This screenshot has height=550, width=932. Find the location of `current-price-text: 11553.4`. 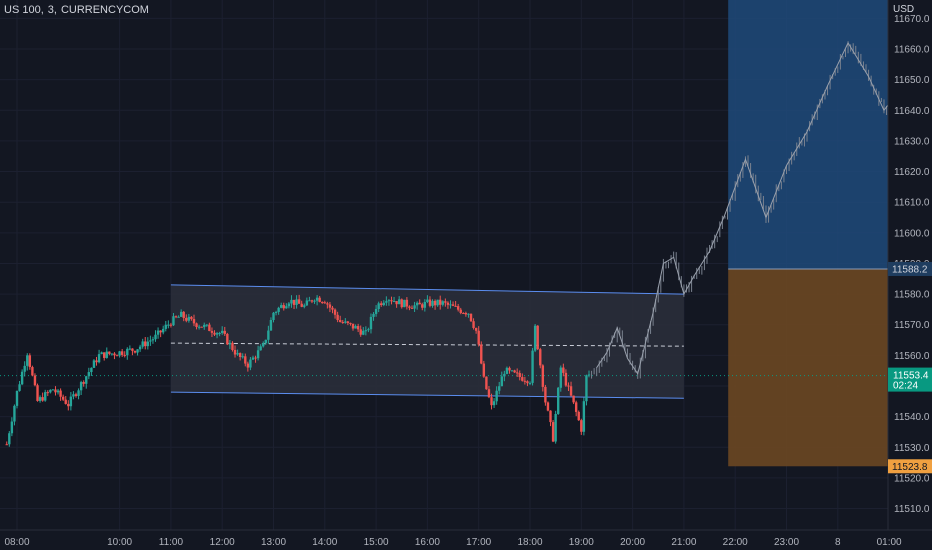

current-price-text: 11553.4 is located at coordinates (911, 376).